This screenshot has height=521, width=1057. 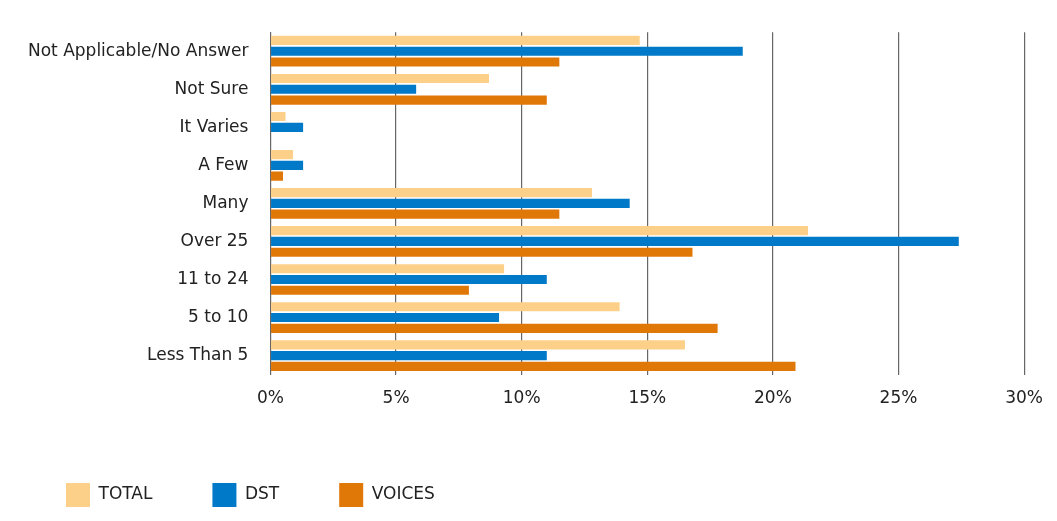 I want to click on x-tick-label: 25%, so click(x=898, y=397).